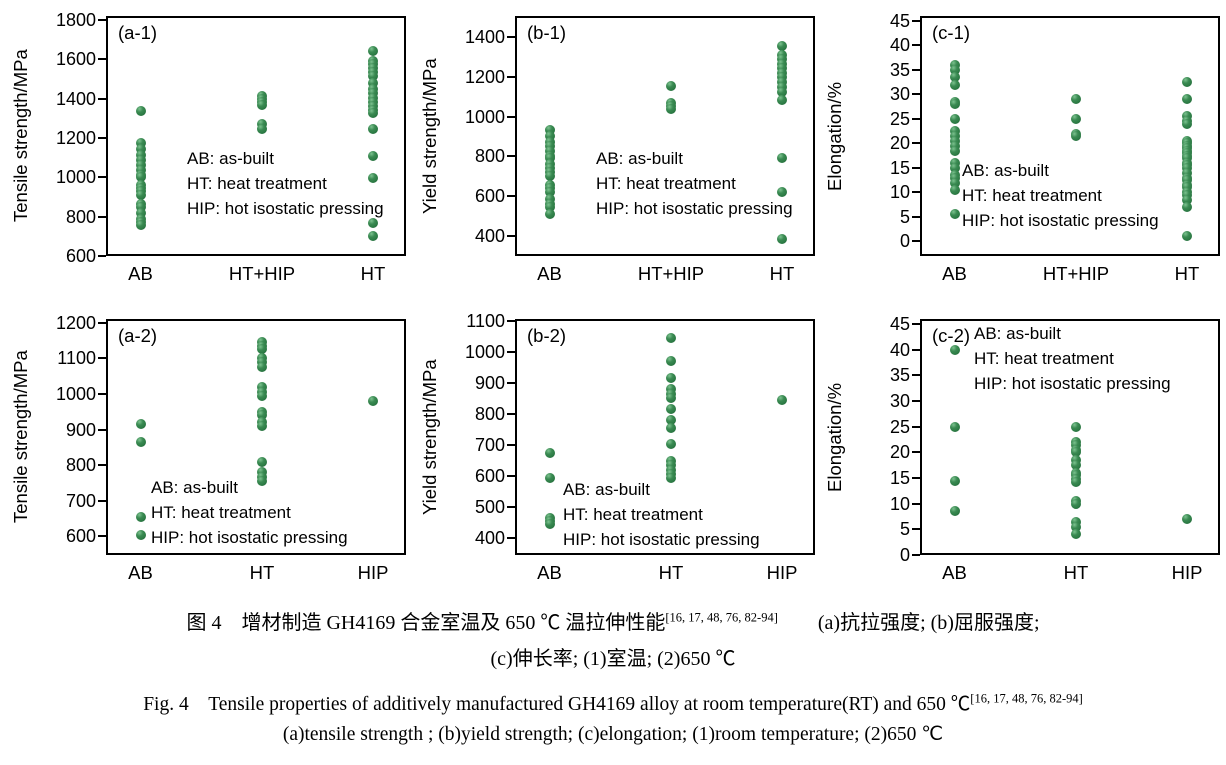 This screenshot has height=765, width=1226. Describe the element at coordinates (899, 452) in the screenshot. I see `y-tick-label: 20` at that location.